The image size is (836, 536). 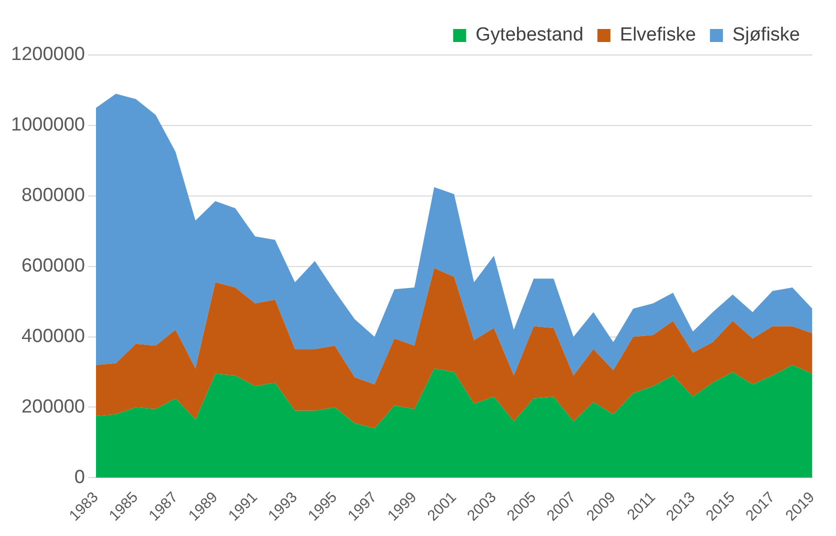 I want to click on y-tick-label: 1200000, so click(x=48, y=55).